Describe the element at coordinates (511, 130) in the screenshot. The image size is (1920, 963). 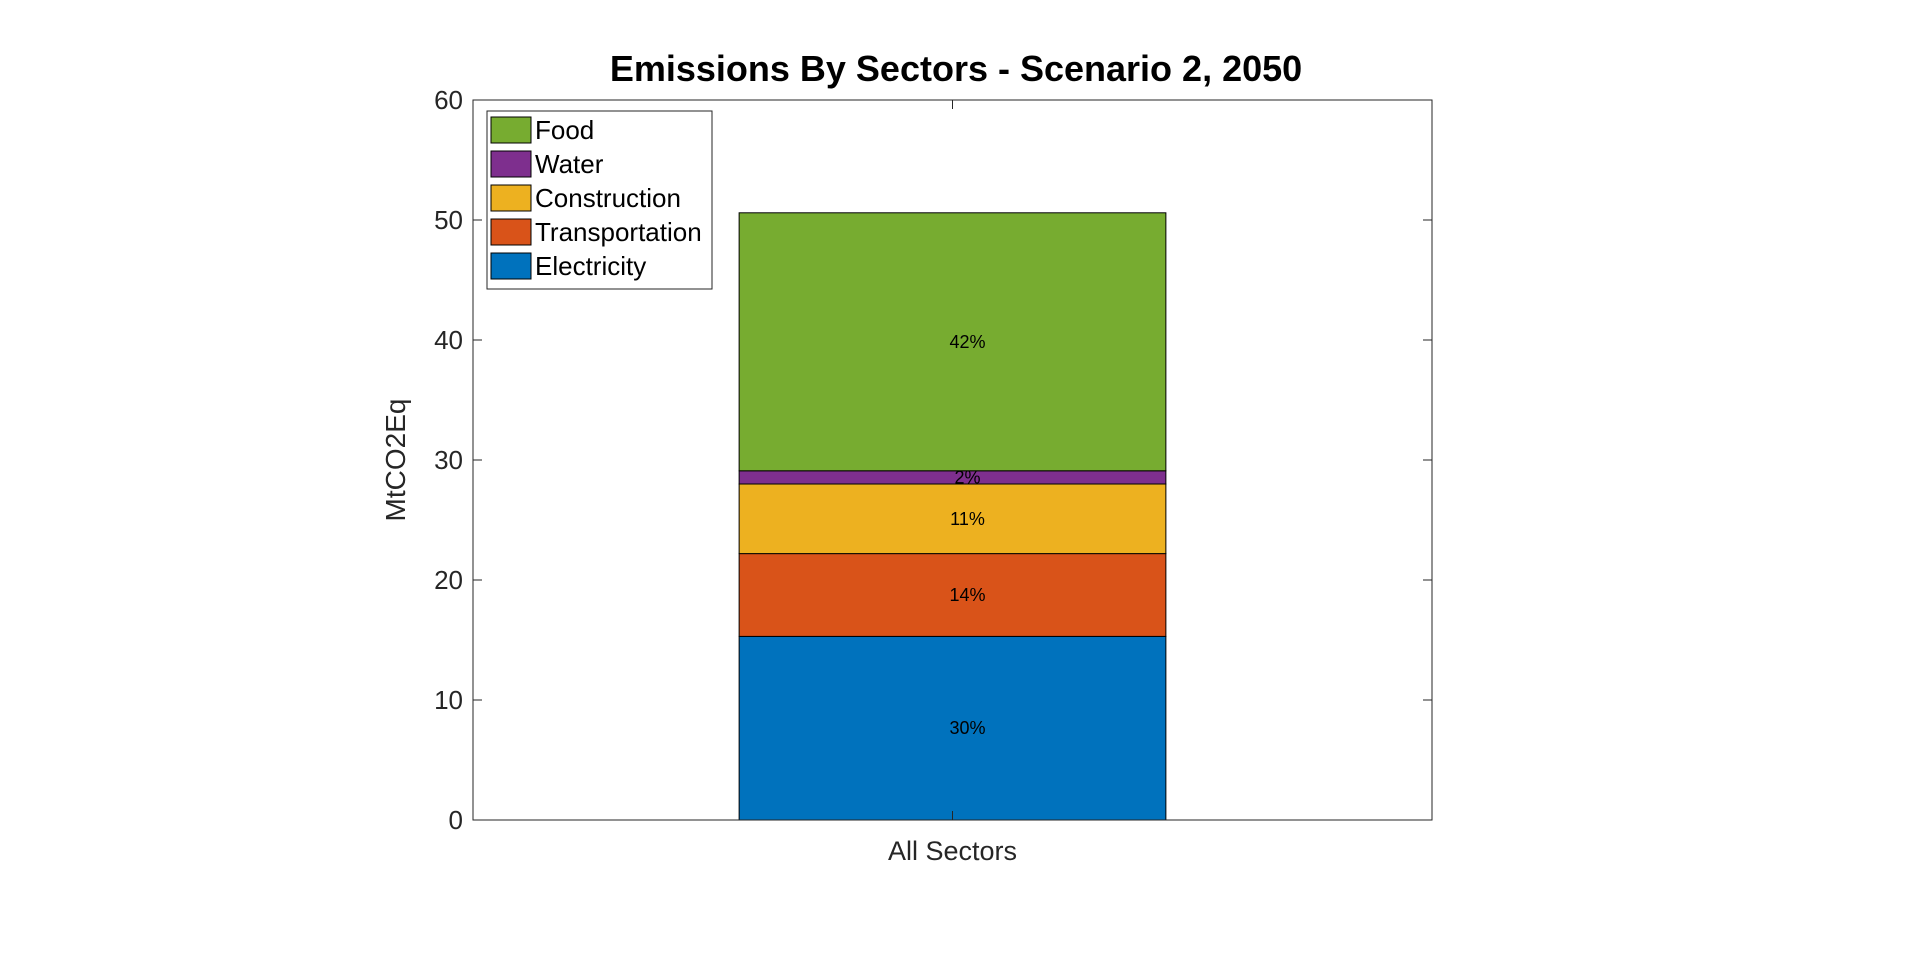
I see `legend-swatch-food` at that location.